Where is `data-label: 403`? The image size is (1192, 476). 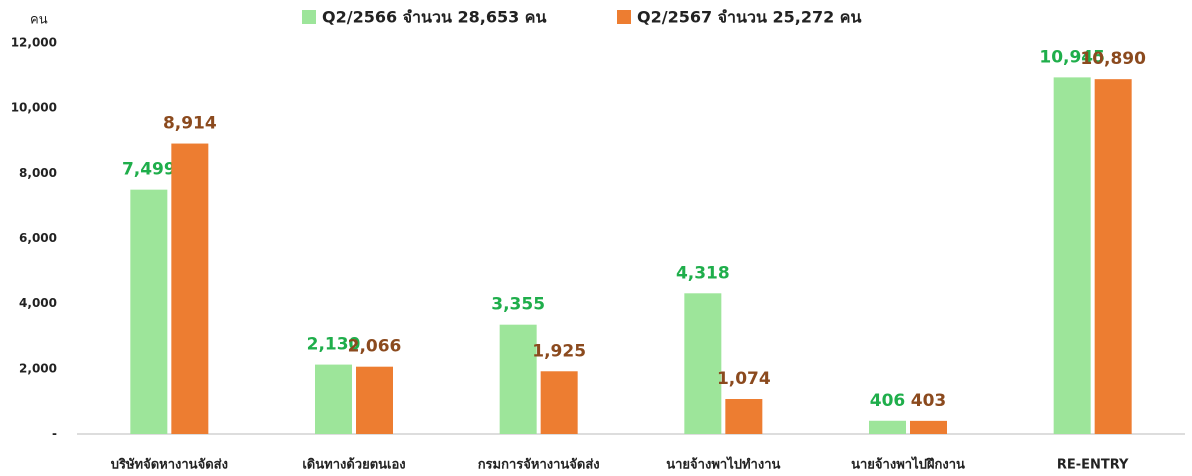 data-label: 403 is located at coordinates (929, 401).